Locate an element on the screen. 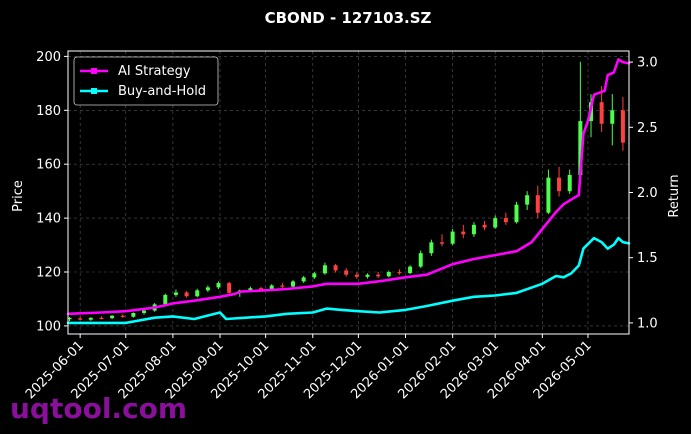 Image resolution: width=691 pixels, height=434 pixels. y2-tick-label: 2.5 is located at coordinates (647, 128).